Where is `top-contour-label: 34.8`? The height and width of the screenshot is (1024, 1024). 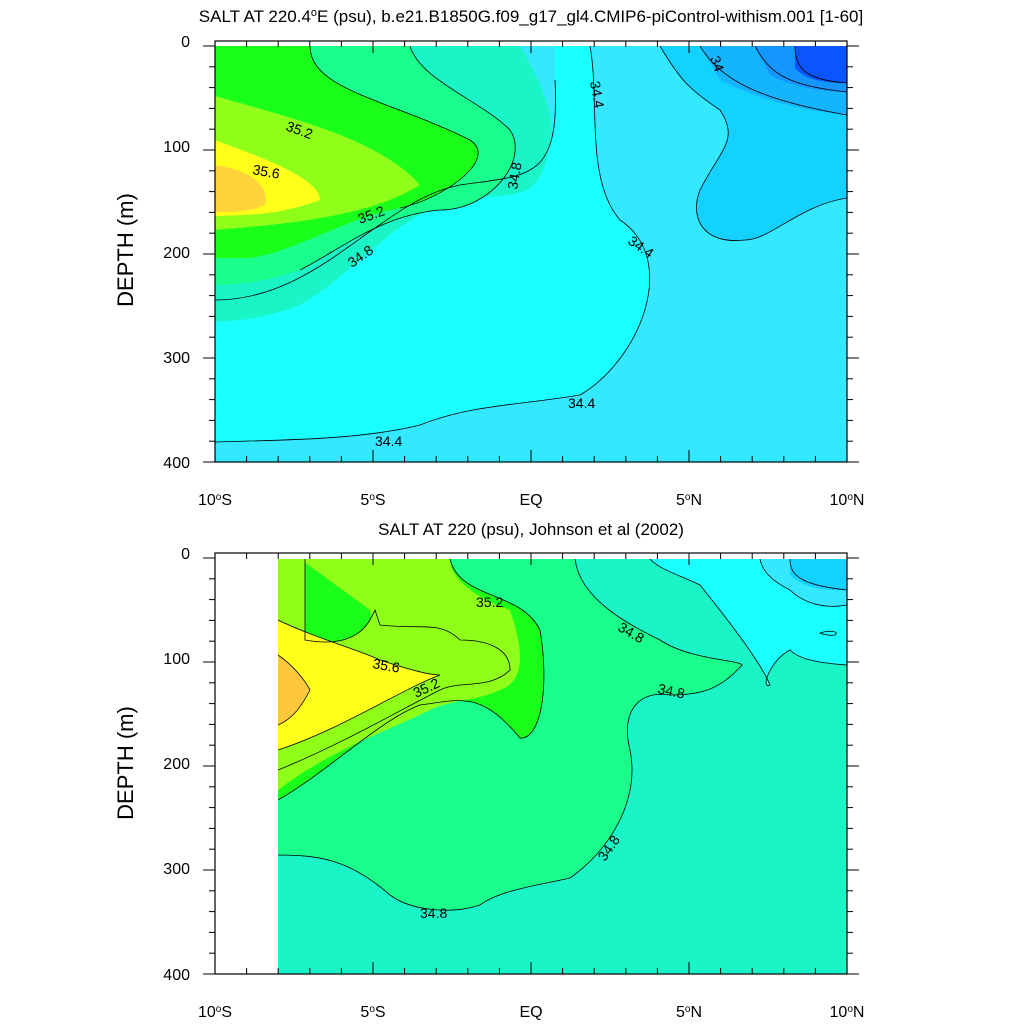
top-contour-label: 34.8 is located at coordinates (514, 176).